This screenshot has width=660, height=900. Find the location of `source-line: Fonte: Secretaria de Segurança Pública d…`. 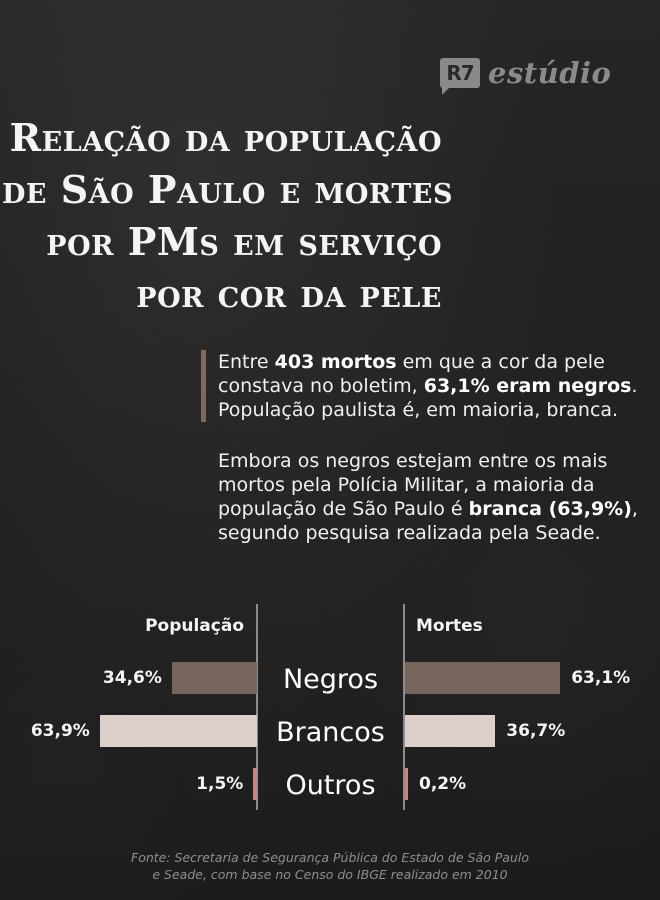

source-line: Fonte: Secretaria de Segurança Pública d… is located at coordinates (330, 857).